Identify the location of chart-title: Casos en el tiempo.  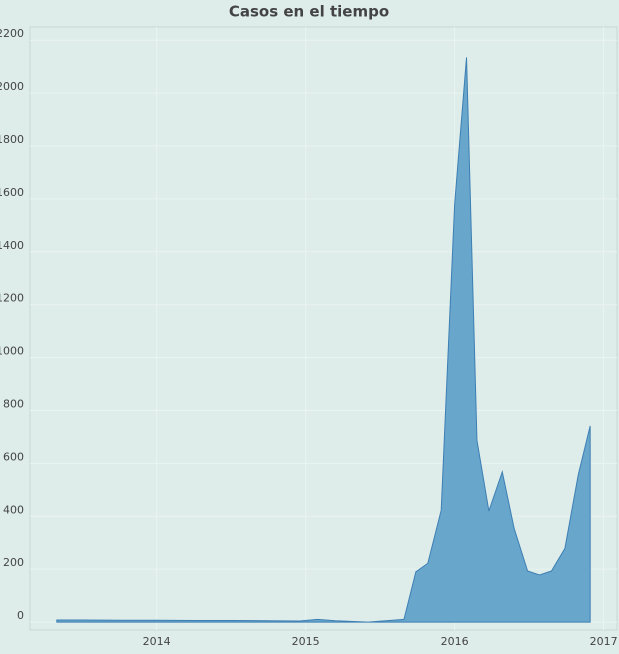
(309, 12).